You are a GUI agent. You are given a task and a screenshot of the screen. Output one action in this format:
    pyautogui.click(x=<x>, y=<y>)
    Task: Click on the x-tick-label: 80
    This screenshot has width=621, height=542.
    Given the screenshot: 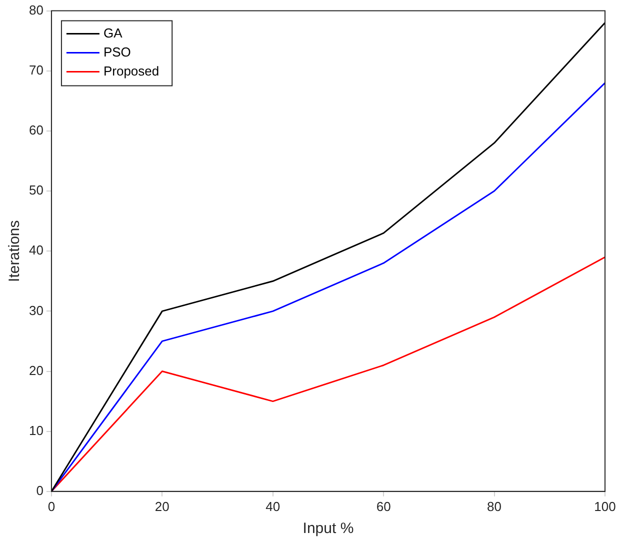 What is the action you would take?
    pyautogui.click(x=494, y=506)
    